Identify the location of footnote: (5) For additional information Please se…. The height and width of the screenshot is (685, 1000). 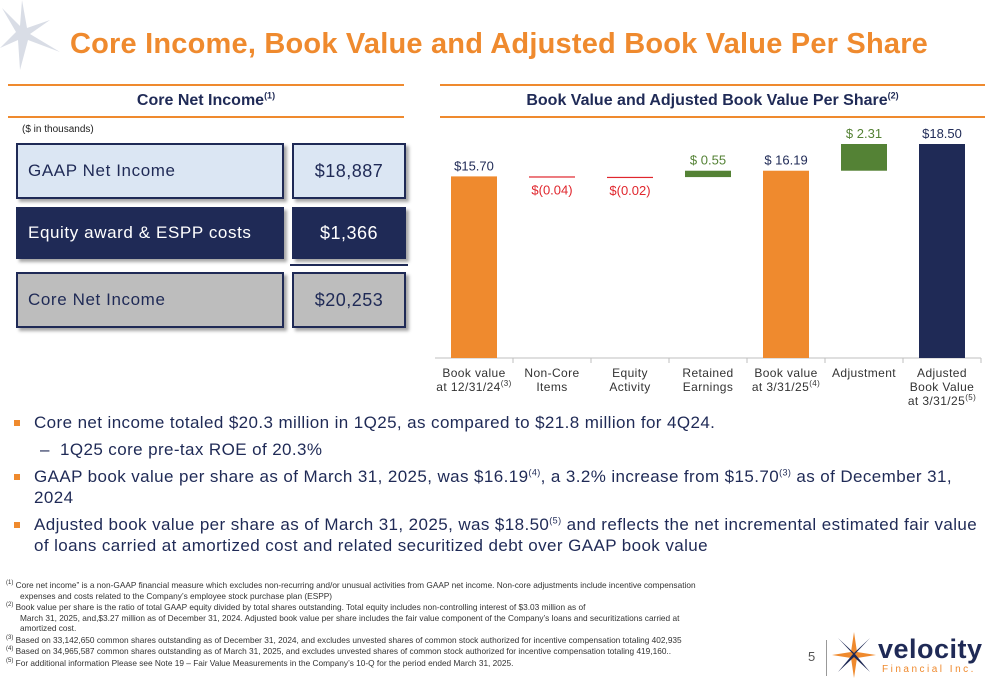
(413, 663).